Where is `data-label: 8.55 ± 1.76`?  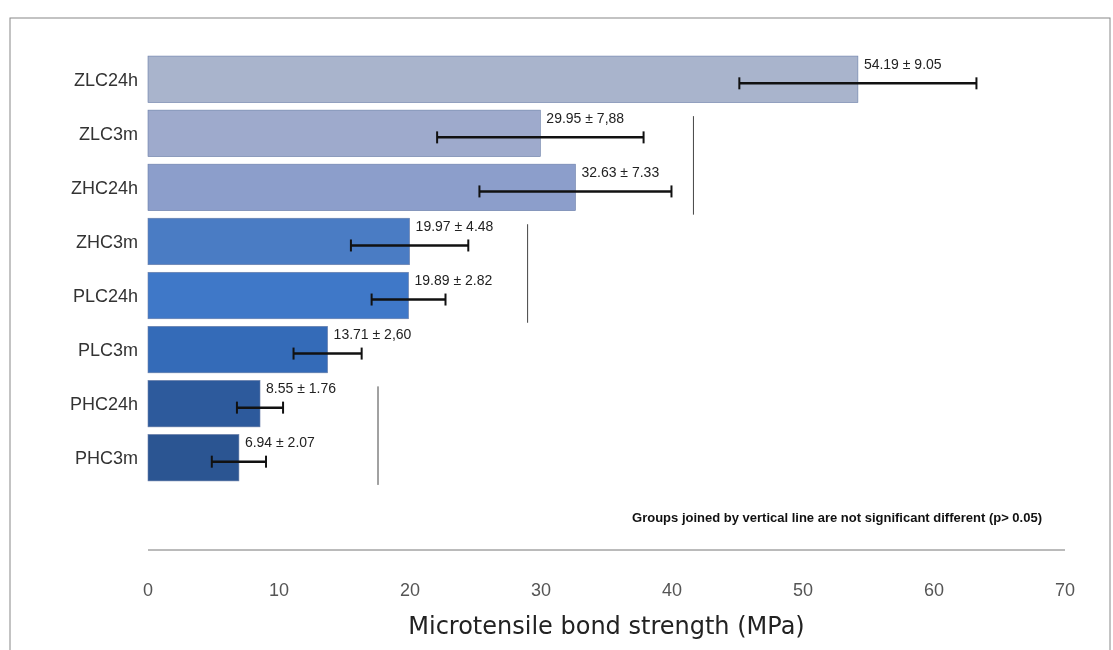
data-label: 8.55 ± 1.76 is located at coordinates (301, 388).